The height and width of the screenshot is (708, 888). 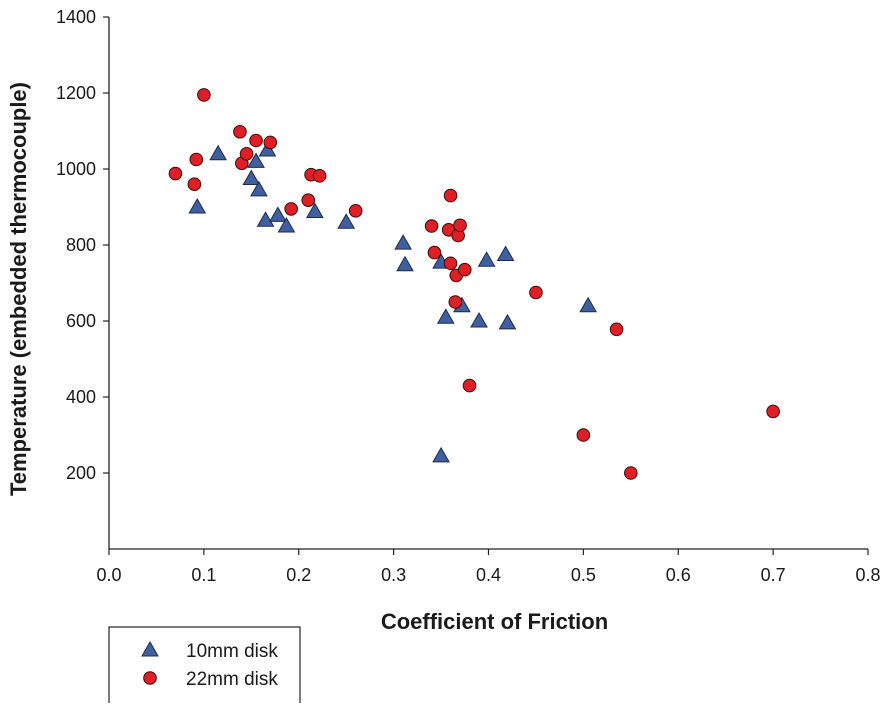 I want to click on legend-triangle-icon, so click(x=150, y=648).